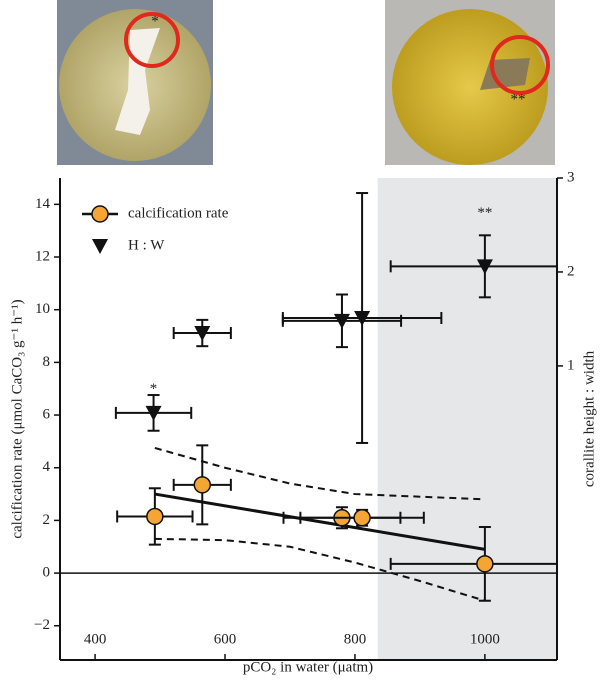  What do you see at coordinates (571, 177) in the screenshot?
I see `y2-tick-label: 3` at bounding box center [571, 177].